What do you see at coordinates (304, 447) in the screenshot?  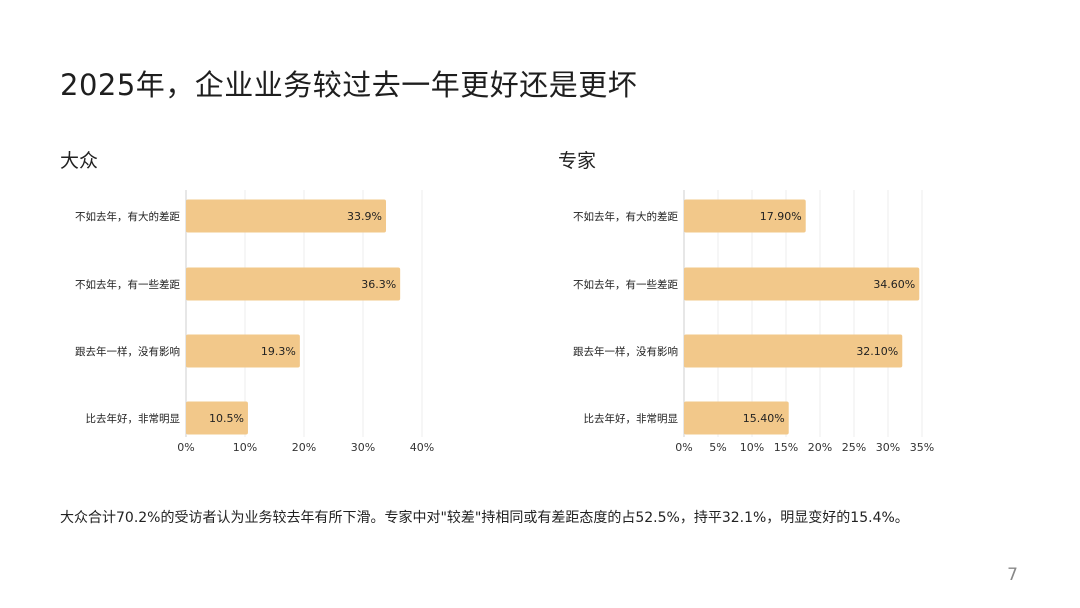 I see `public-x-tick-label: 20%` at bounding box center [304, 447].